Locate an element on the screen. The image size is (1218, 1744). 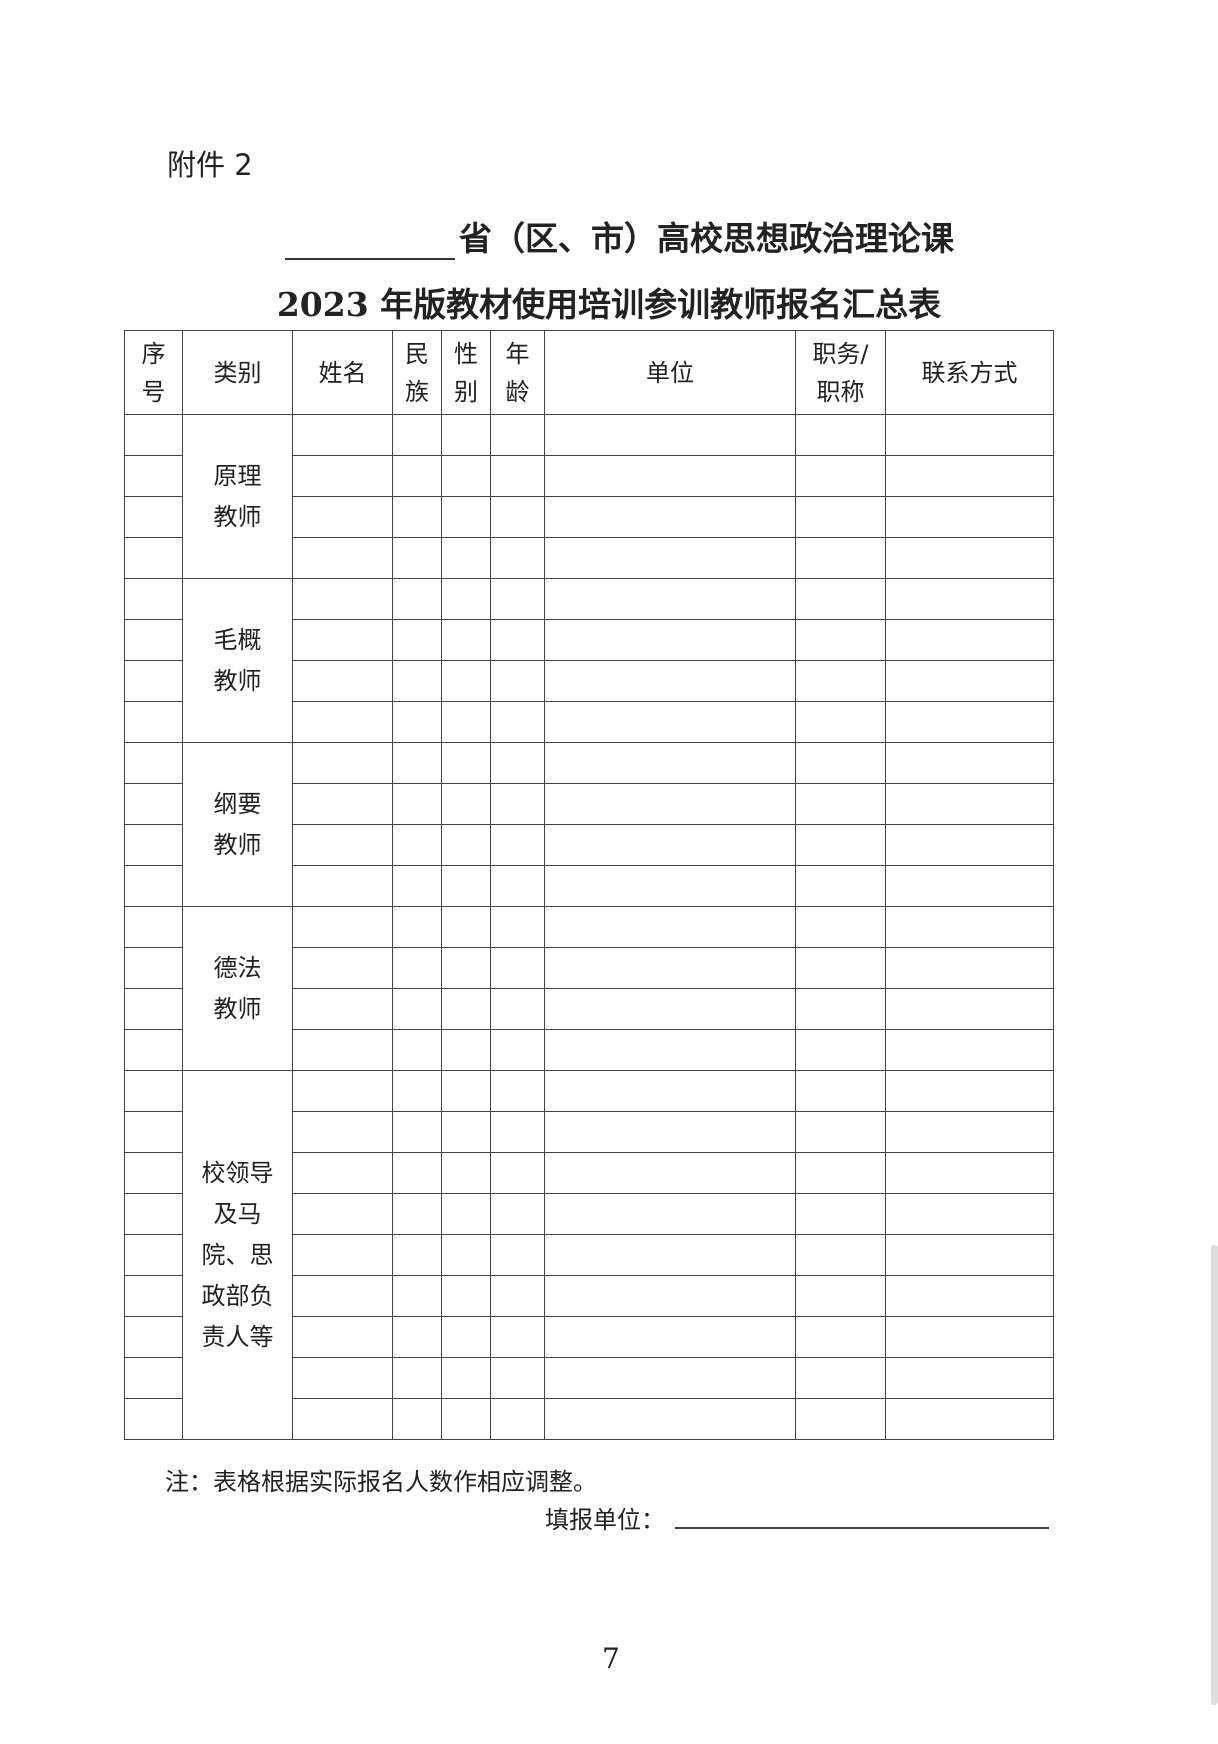
scrollbar is located at coordinates (1214, 1475).